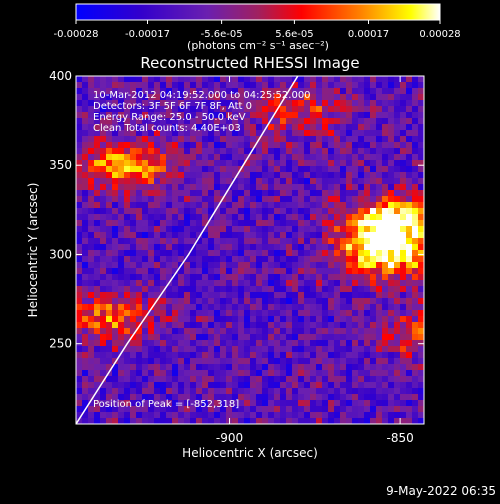  Describe the element at coordinates (147, 34) in the screenshot. I see `colorbar-tick-label: -0.00017` at that location.